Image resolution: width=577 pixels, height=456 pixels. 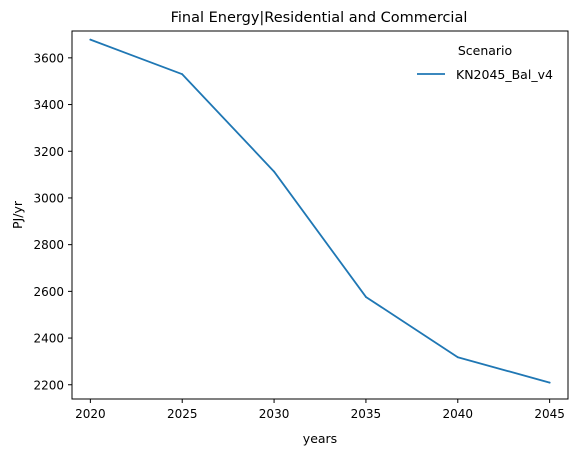 I want to click on y-tick-label-2800: 2800, so click(x=48, y=245).